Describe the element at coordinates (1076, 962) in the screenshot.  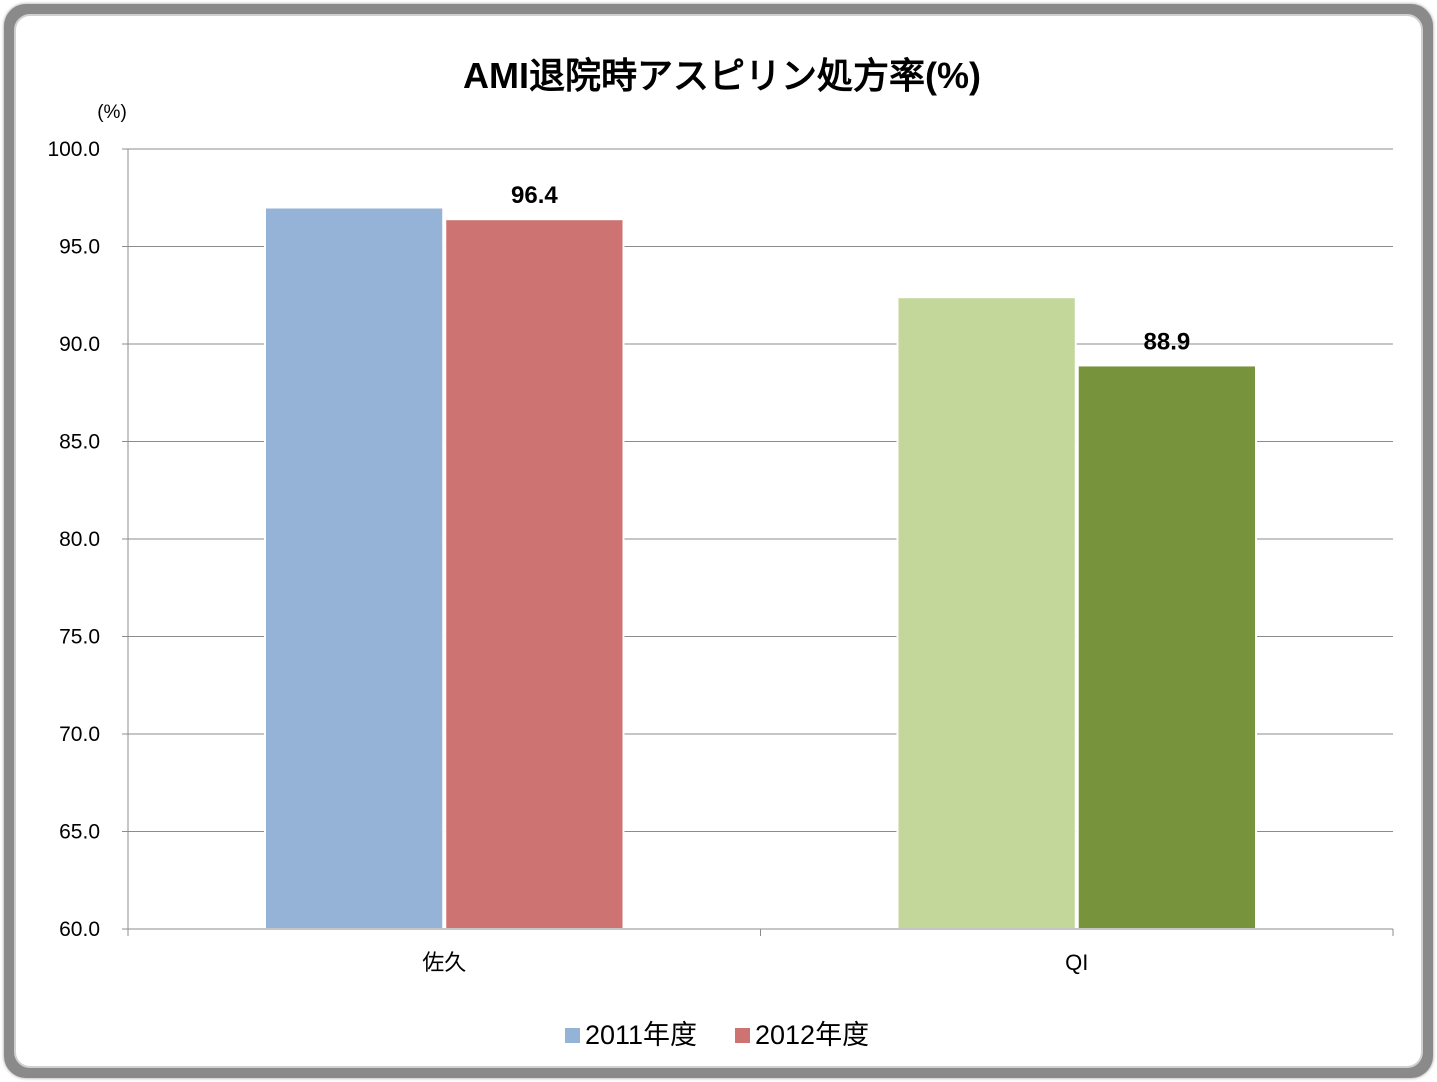
I see `x-category-label: QI` at that location.